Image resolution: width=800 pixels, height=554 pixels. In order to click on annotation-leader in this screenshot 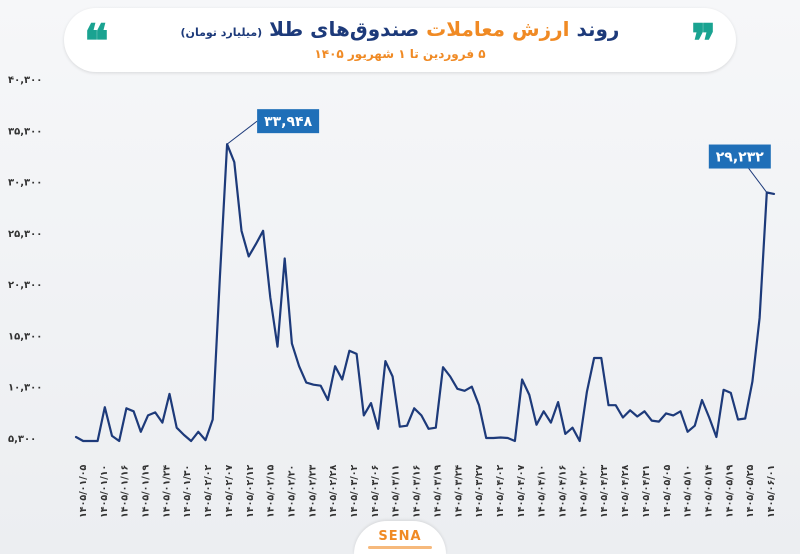, I will do `click(242, 132)`.